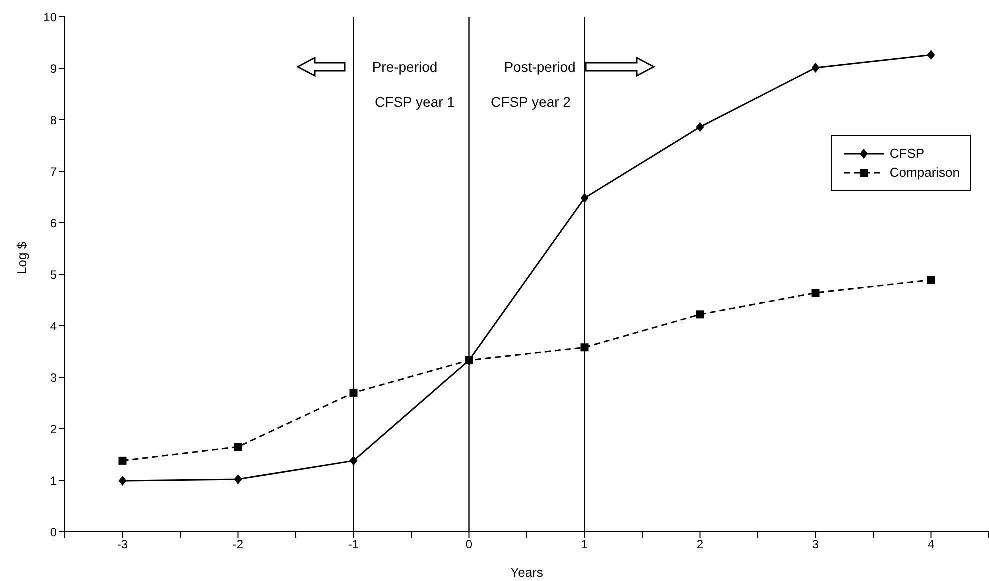 The image size is (989, 581). I want to click on y-tick-label: 8, so click(54, 120).